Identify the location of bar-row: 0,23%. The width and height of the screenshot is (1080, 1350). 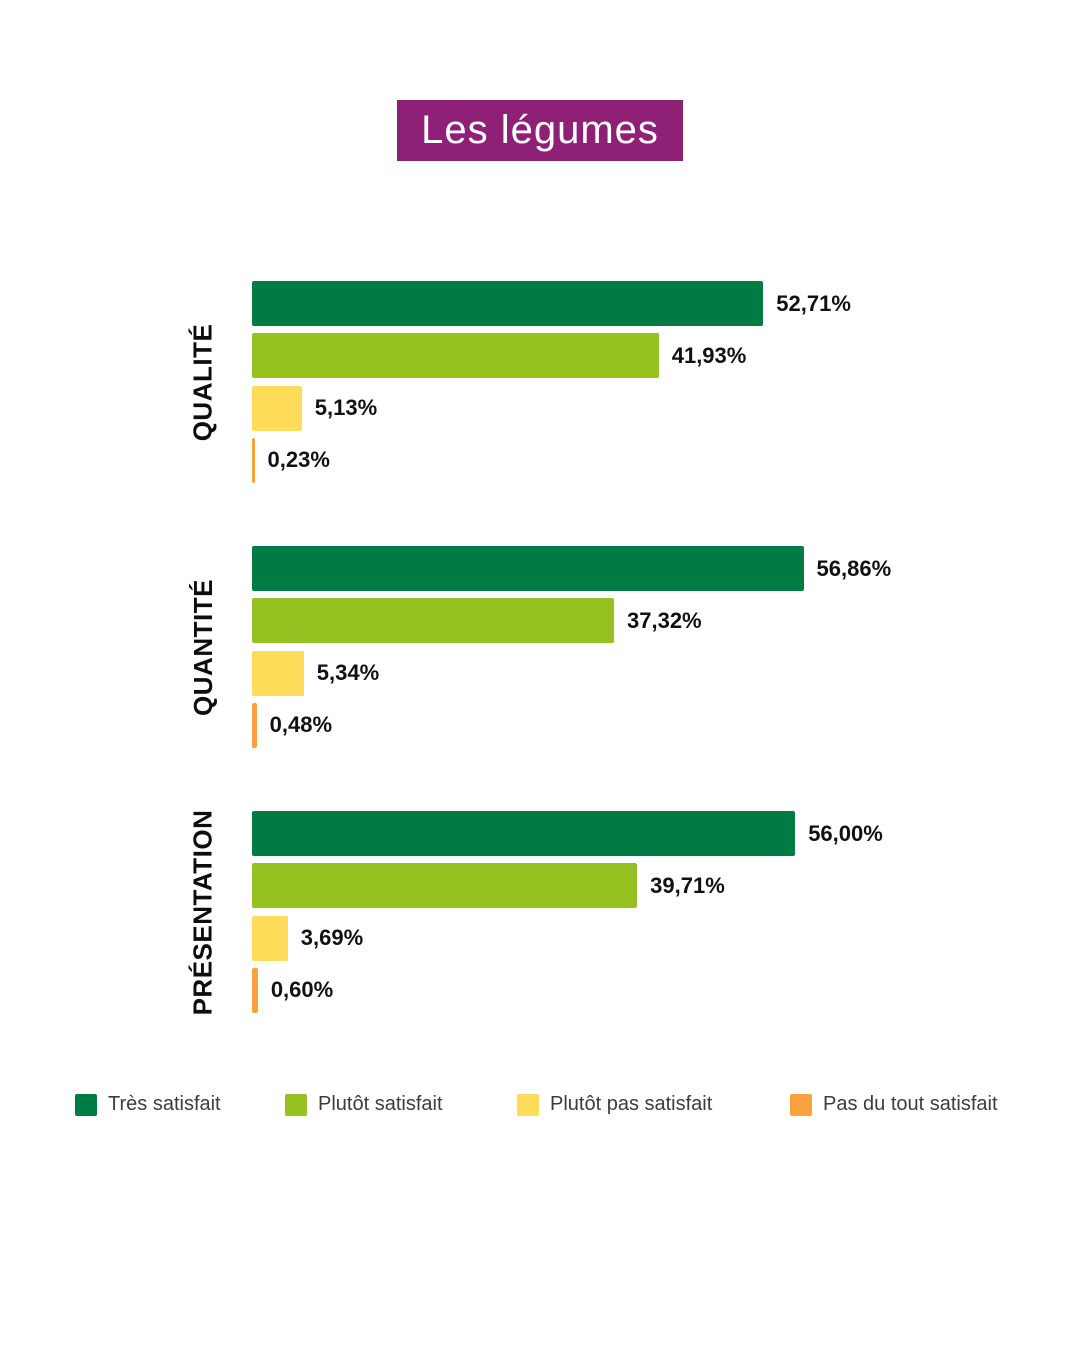
(657, 460).